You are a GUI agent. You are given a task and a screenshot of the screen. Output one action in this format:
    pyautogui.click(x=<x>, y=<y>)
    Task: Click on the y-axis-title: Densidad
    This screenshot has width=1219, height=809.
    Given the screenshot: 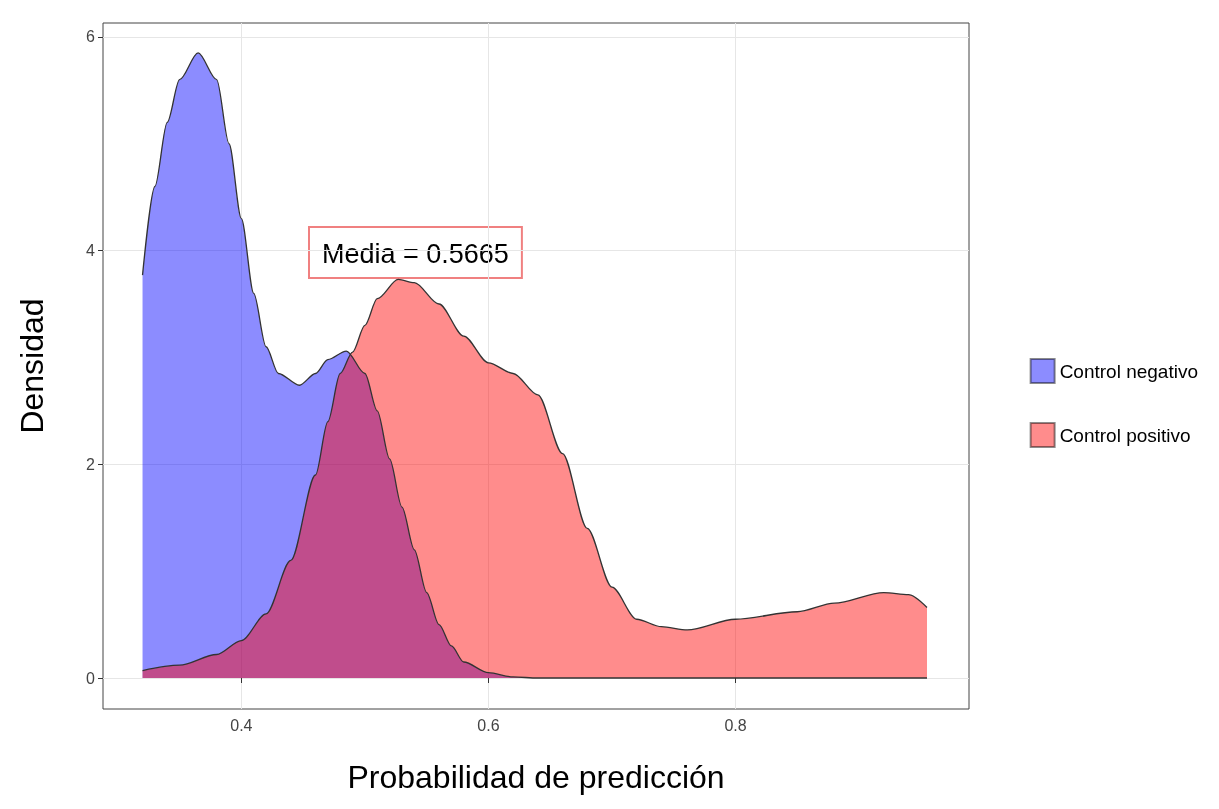 What is the action you would take?
    pyautogui.click(x=32, y=366)
    